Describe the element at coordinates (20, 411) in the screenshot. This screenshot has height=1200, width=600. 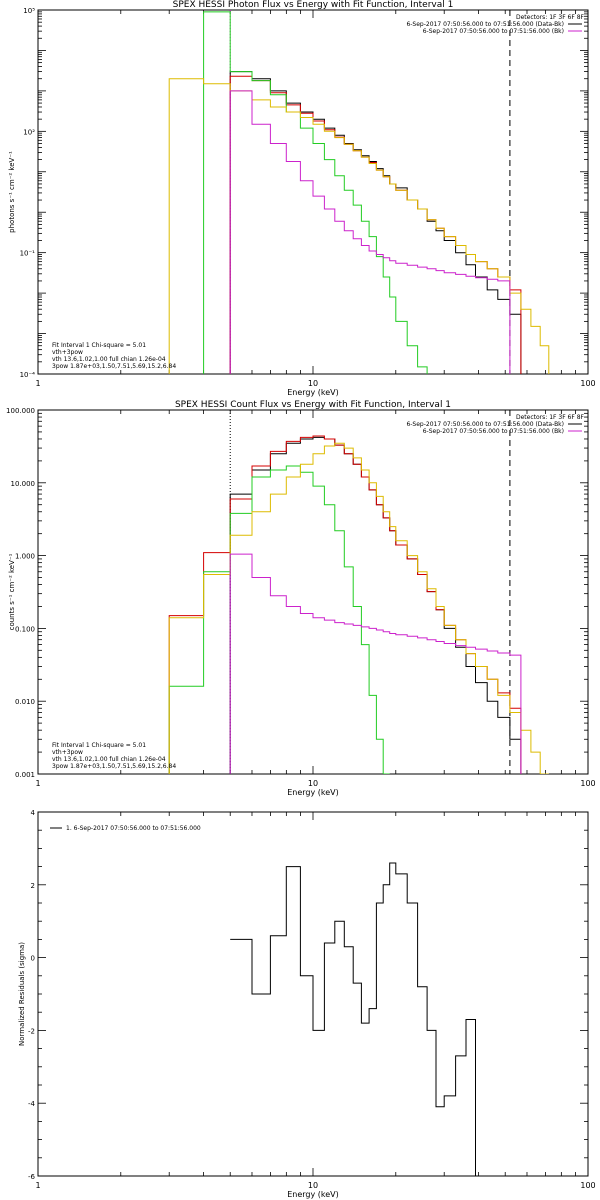
I see `y-tick-label: 100.000` at that location.